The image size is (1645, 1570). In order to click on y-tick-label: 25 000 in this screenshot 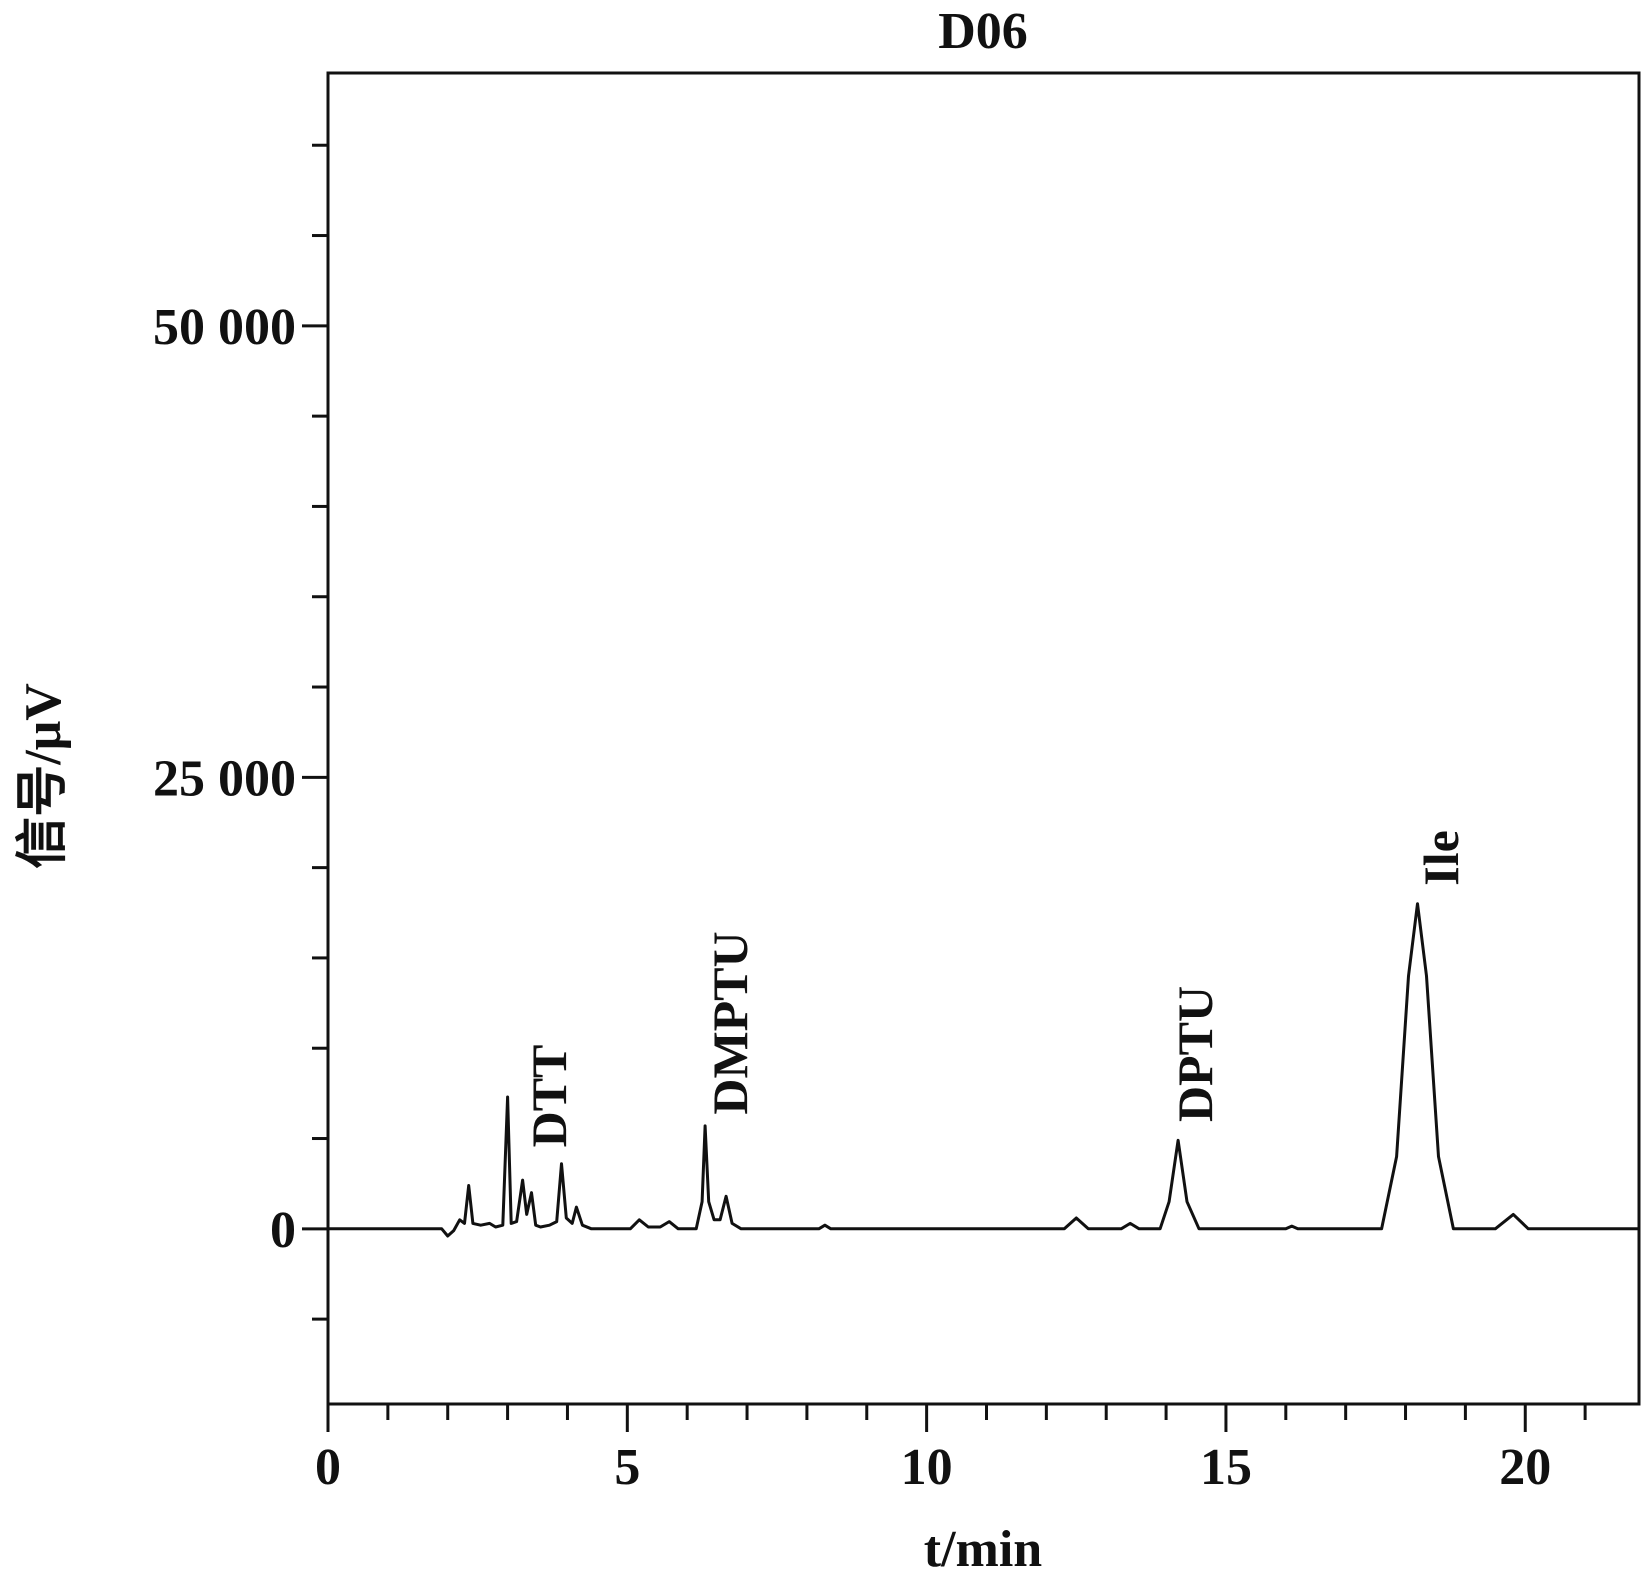, I will do `click(224, 778)`.